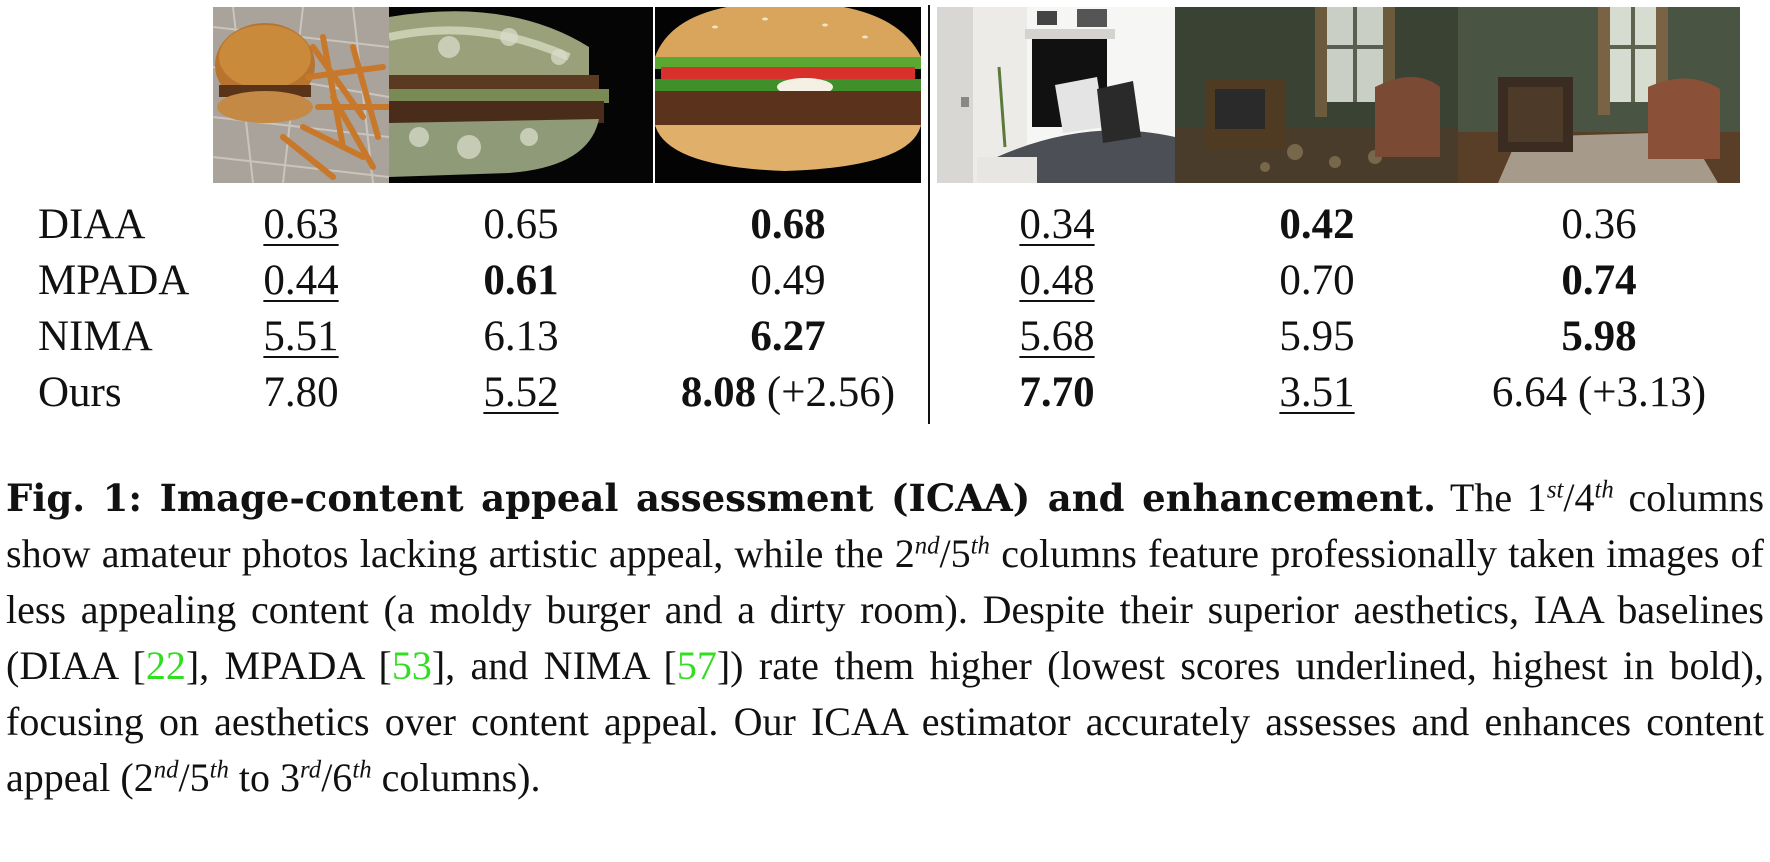 This screenshot has height=862, width=1770. What do you see at coordinates (1579, 497) in the screenshot?
I see `caption-text: /4` at bounding box center [1579, 497].